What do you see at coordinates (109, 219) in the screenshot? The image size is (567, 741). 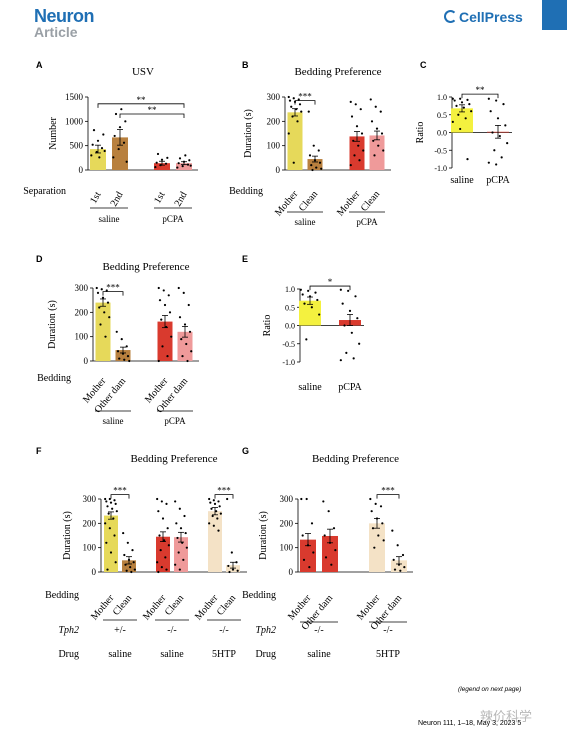 I see `panel-a-group-label: saline` at bounding box center [109, 219].